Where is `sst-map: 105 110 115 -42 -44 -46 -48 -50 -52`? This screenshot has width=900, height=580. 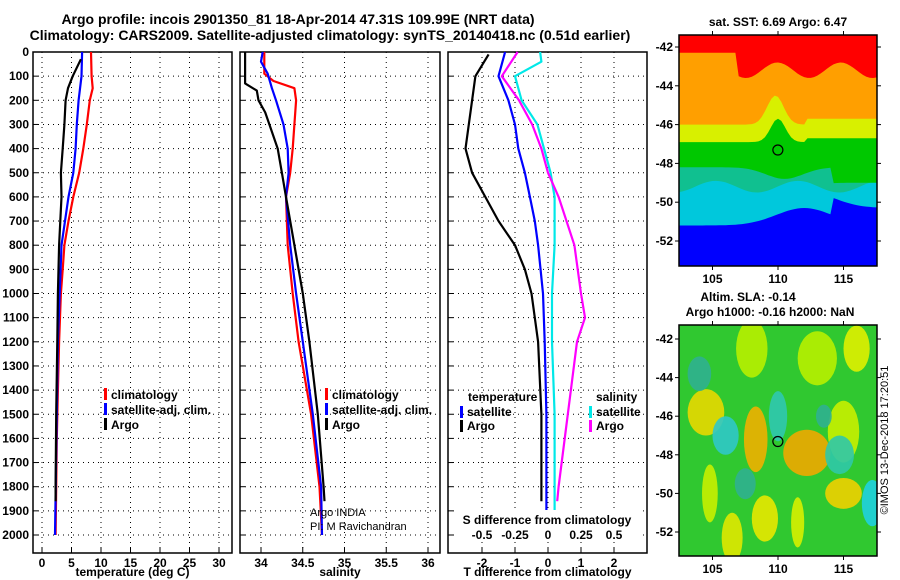
sst-map: 105 110 115 -42 -44 -46 -48 -50 -52 is located at coordinates (768, 158).